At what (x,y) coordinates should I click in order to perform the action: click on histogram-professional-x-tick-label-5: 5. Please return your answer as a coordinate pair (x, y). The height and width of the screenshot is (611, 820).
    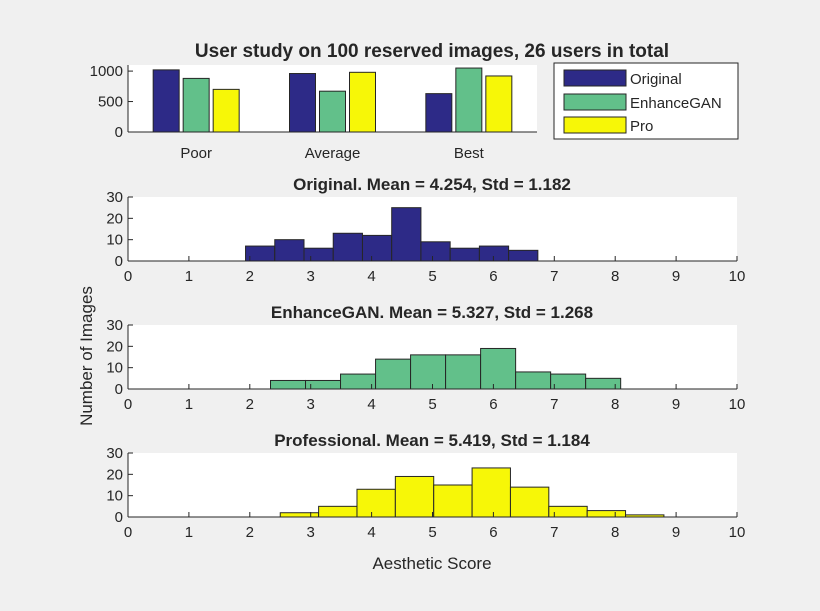
    Looking at the image, I should click on (432, 532).